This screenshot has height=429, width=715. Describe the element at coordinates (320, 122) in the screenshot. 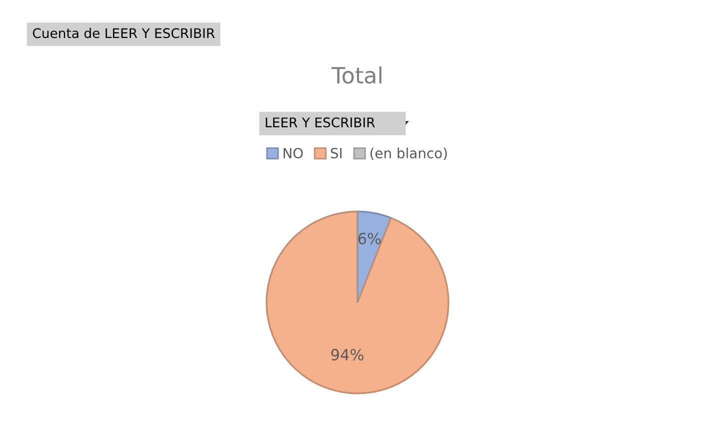

I see `text: LEER Y ESCRIBIR` at that location.